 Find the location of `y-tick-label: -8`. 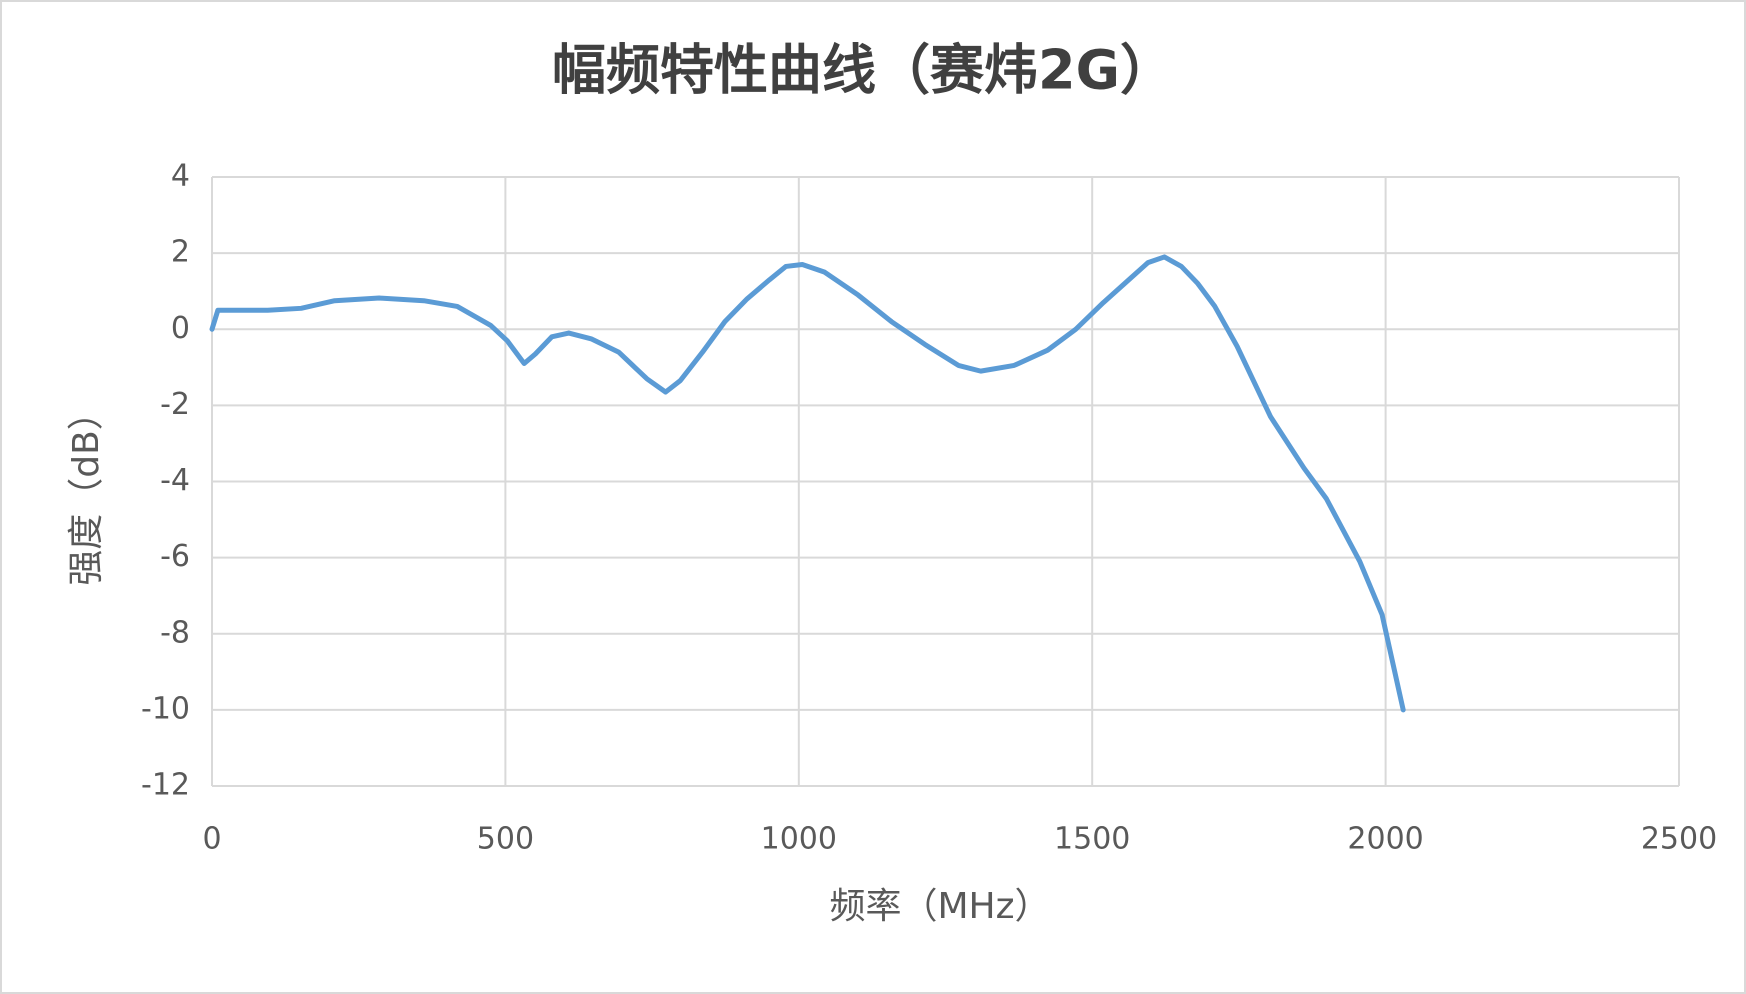

y-tick-label: -8 is located at coordinates (175, 632).